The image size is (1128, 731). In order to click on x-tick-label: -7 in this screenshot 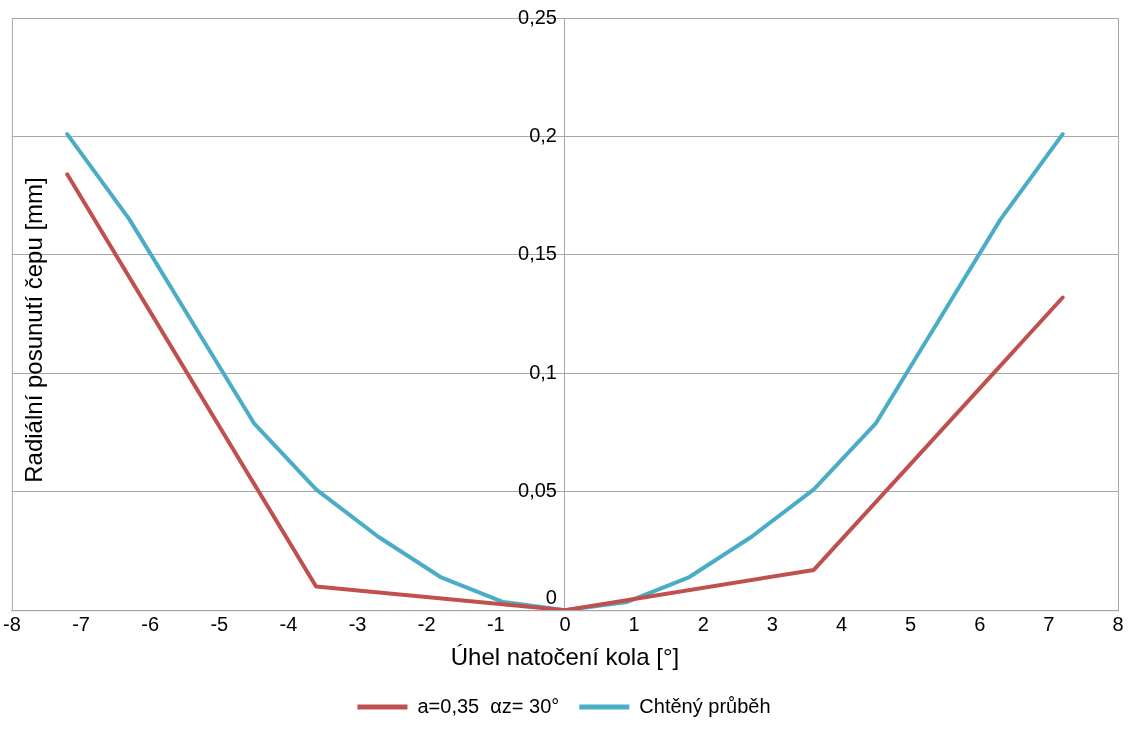, I will do `click(81, 623)`.